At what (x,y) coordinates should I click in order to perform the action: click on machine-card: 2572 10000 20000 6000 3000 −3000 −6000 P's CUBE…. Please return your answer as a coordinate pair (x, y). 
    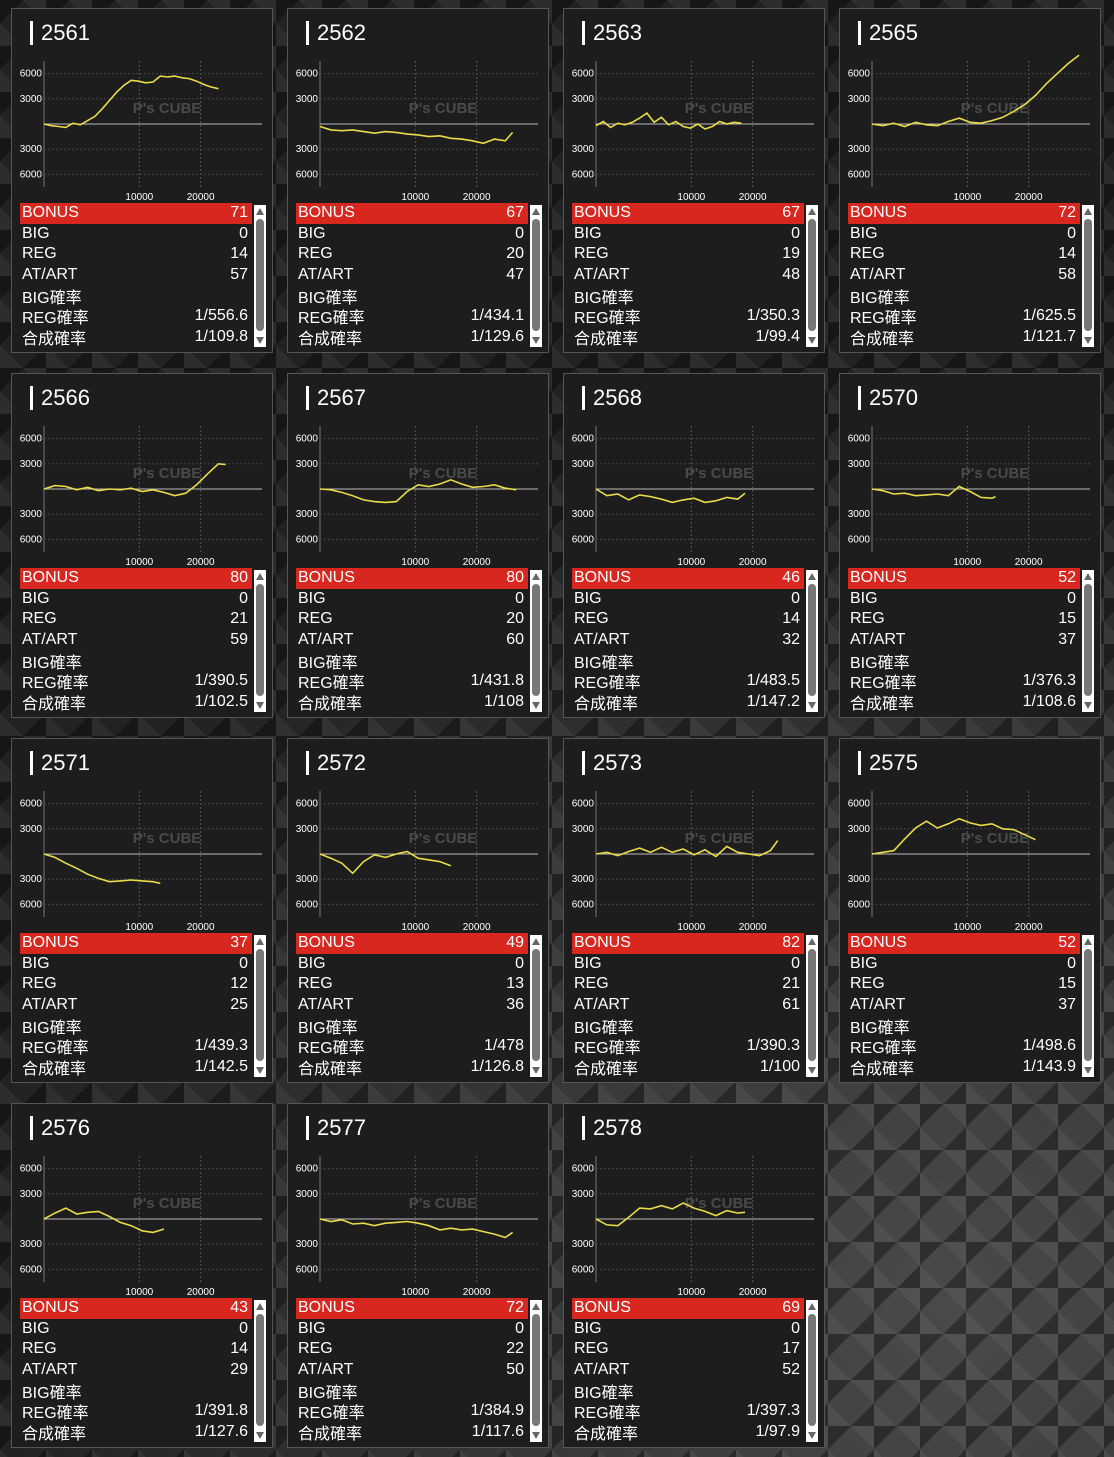
    Looking at the image, I should click on (418, 910).